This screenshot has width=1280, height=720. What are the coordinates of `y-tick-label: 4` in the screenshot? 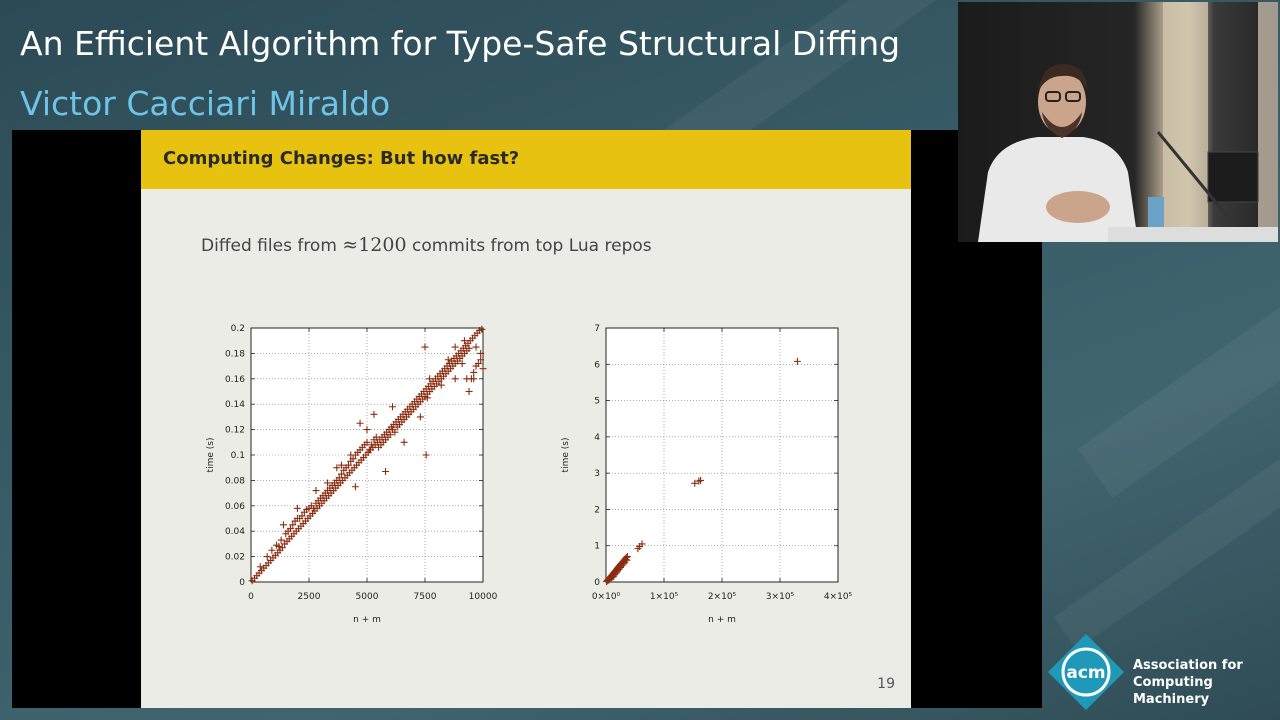 It's located at (597, 438).